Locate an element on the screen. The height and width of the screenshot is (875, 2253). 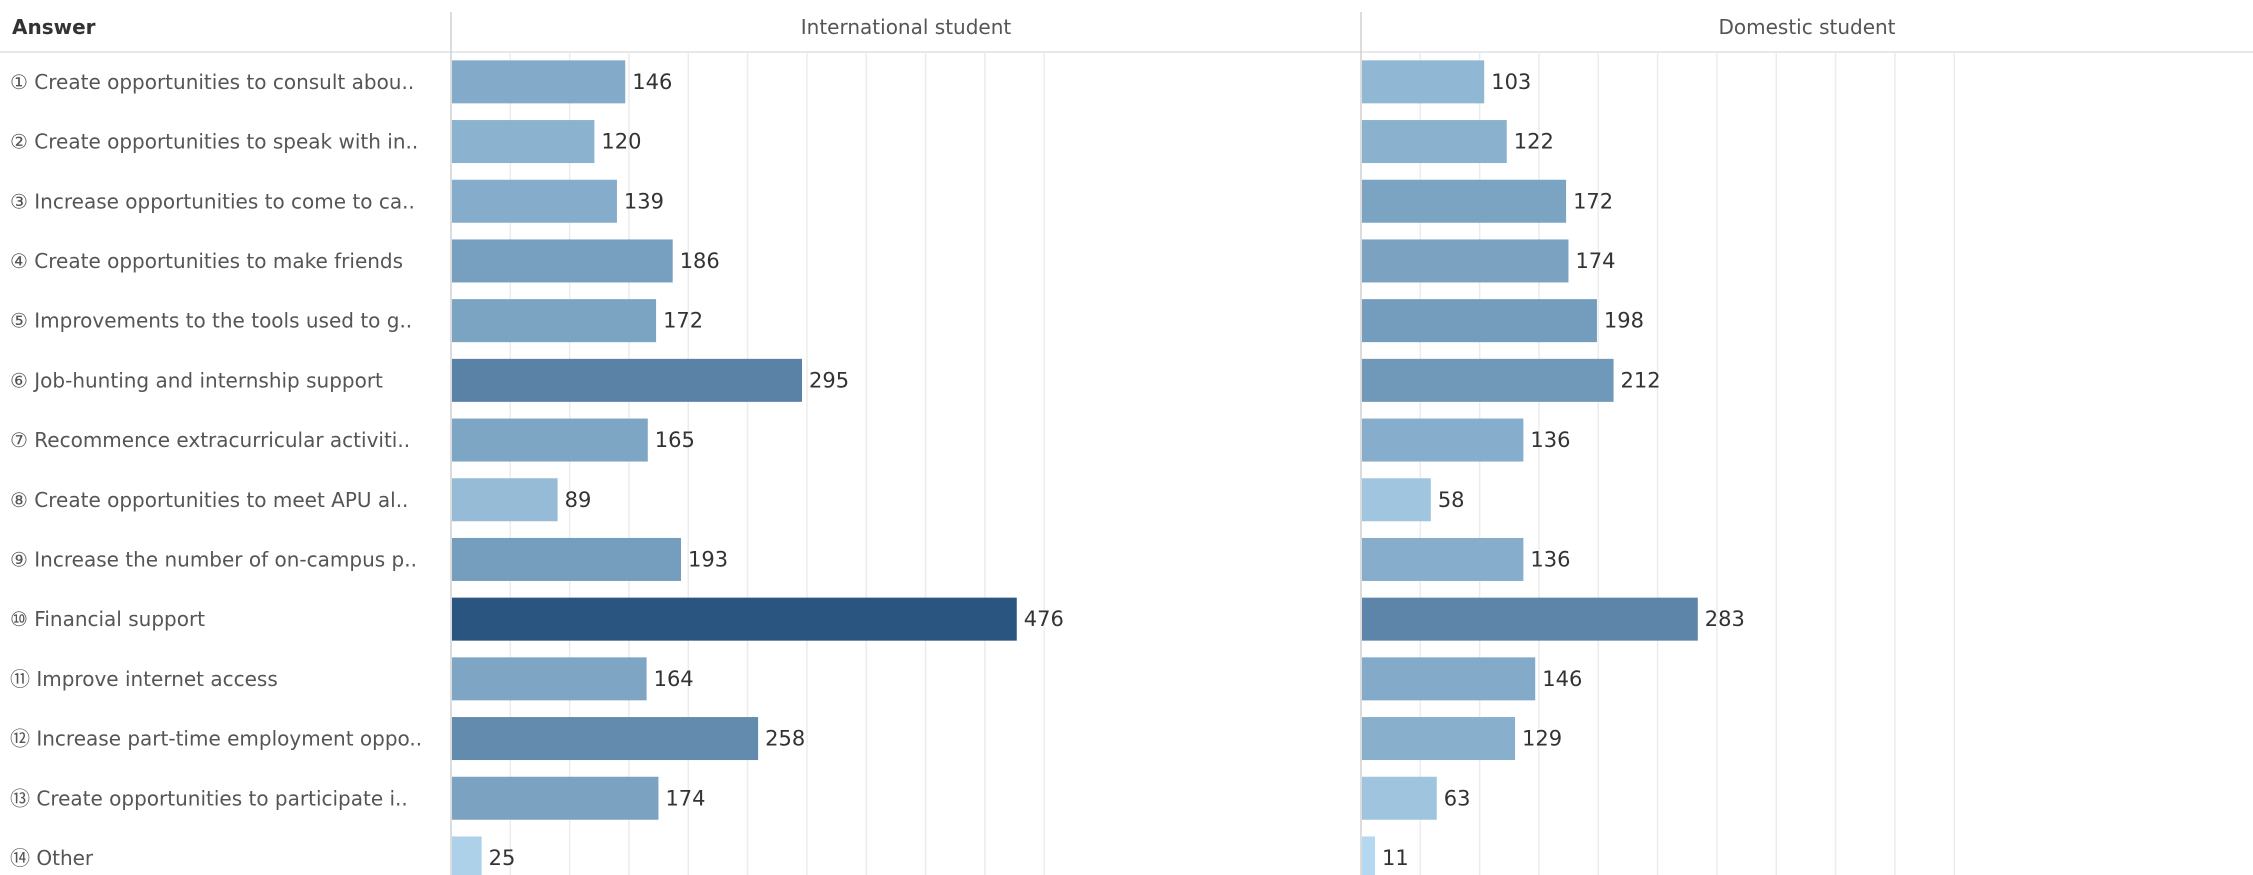
category-label: ⑪ Improve internet access is located at coordinates (144, 679).